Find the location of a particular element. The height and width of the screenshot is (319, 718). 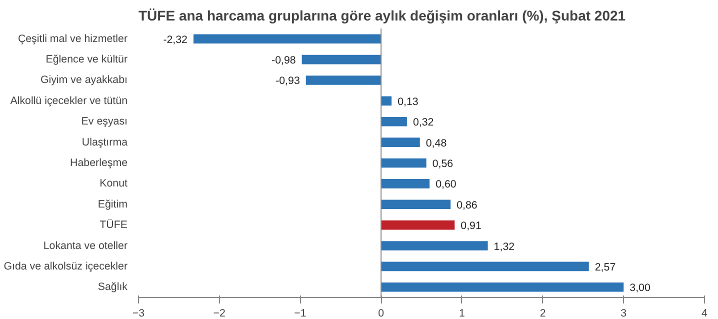

y-tick-label: Ulaştırma is located at coordinates (105, 142).